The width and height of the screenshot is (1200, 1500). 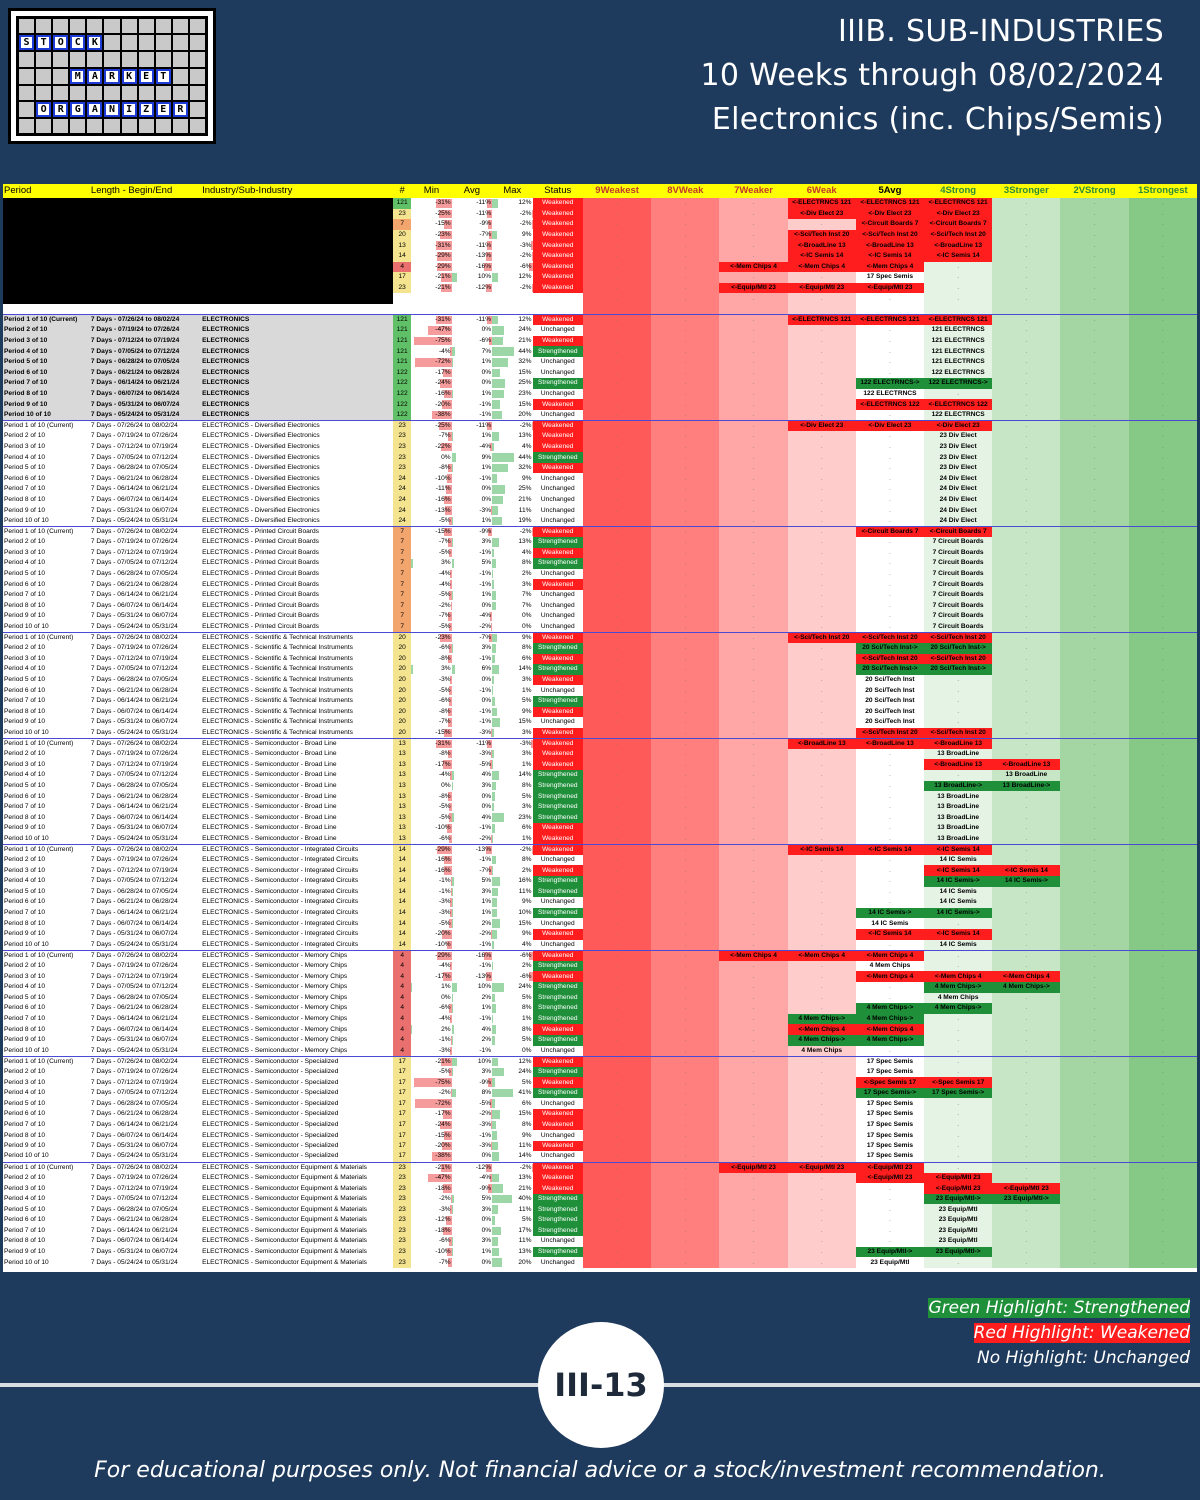 What do you see at coordinates (525, 203) in the screenshot?
I see `value-text: 12%` at bounding box center [525, 203].